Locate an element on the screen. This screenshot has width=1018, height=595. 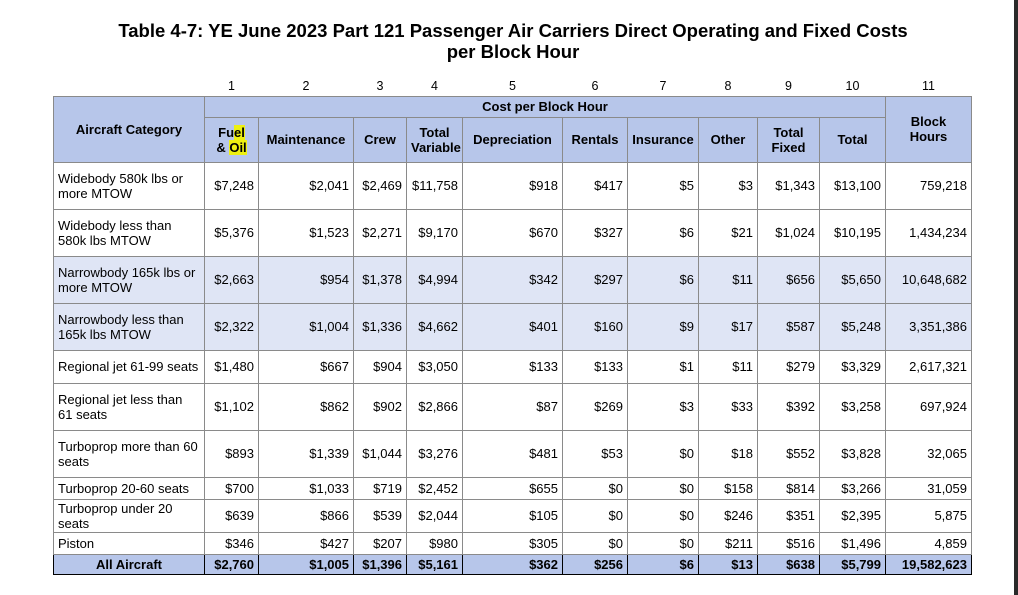
value-cell: 2,617,321 is located at coordinates (928, 366).